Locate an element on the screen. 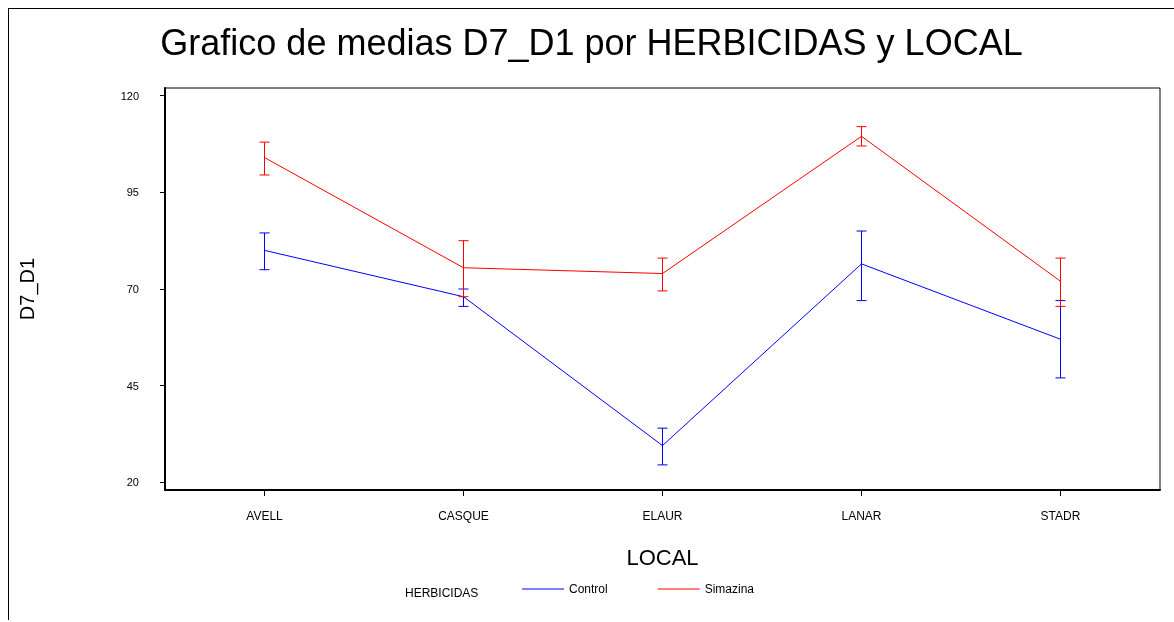 The height and width of the screenshot is (622, 1174). y-tick-label: 70 is located at coordinates (132, 289).